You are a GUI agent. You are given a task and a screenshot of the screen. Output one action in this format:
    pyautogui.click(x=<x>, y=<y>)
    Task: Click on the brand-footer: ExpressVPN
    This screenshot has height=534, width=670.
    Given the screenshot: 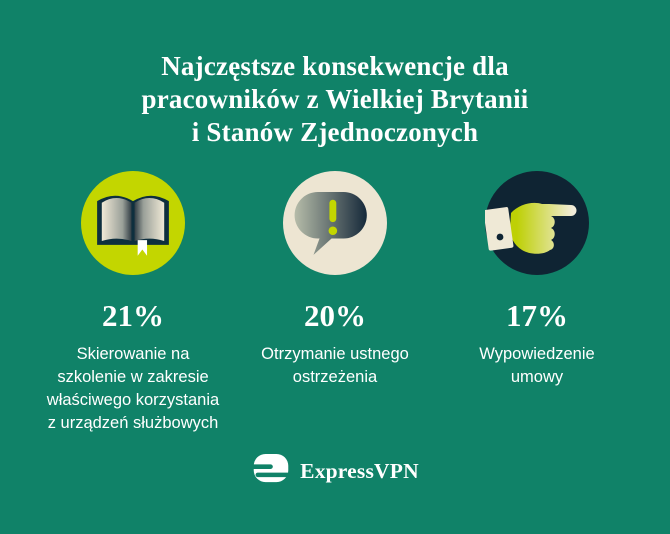 What is the action you would take?
    pyautogui.click(x=335, y=471)
    